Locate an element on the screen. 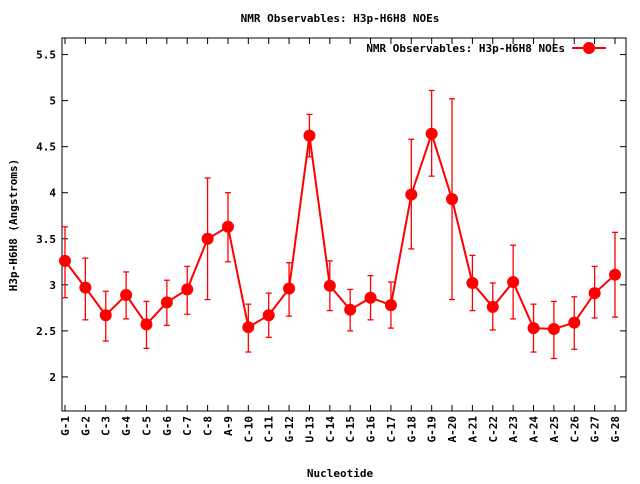 The width and height of the screenshot is (640, 484). x-tick-label: C-26 is located at coordinates (574, 429).